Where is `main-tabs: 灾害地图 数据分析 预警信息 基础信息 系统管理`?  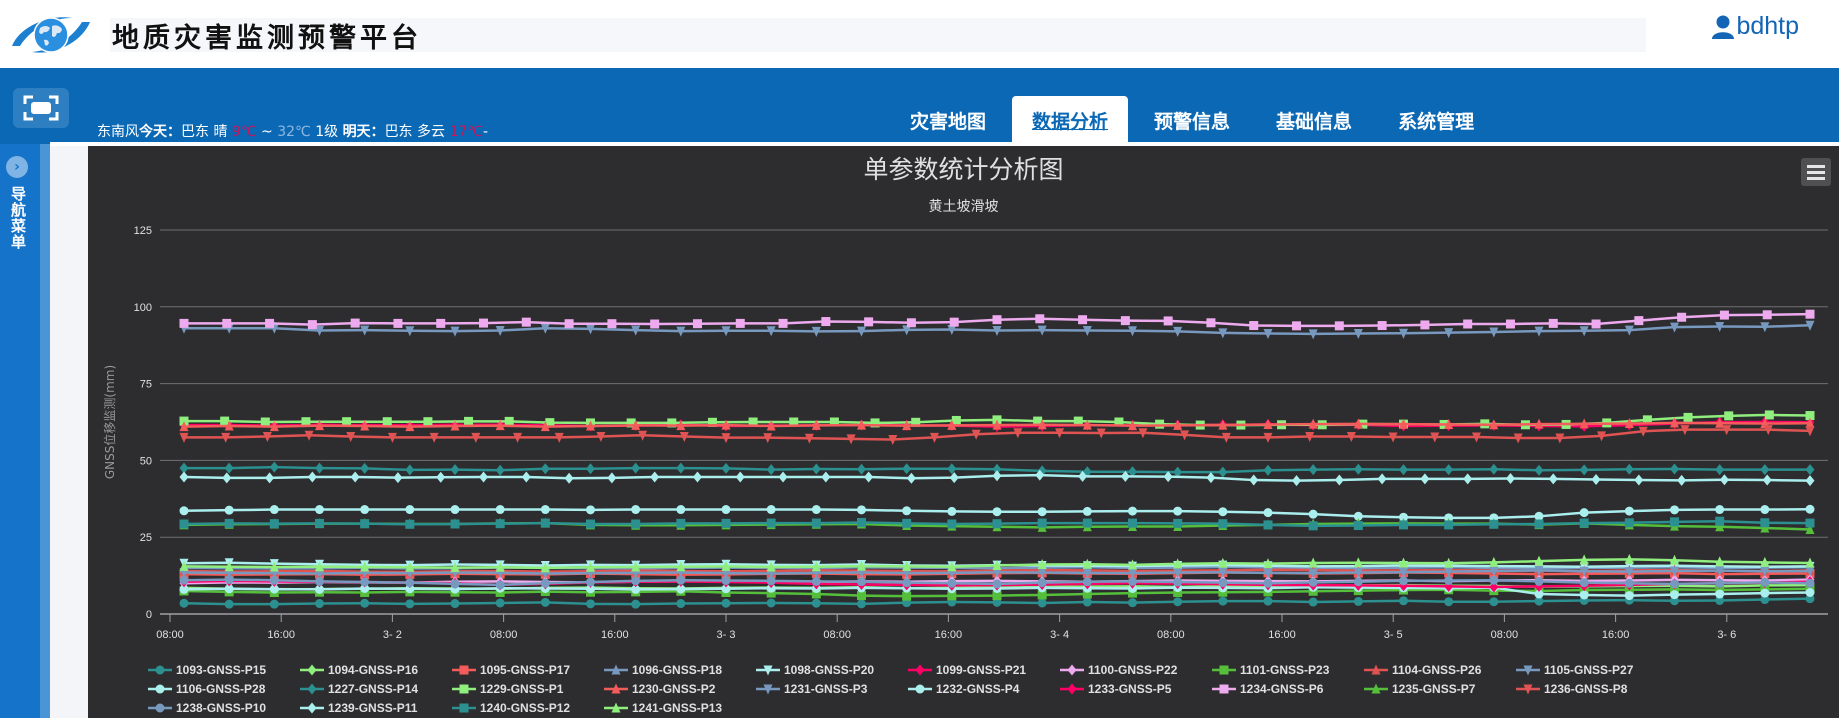
main-tabs: 灾害地图 数据分析 预警信息 基础信息 系统管理 is located at coordinates (1195, 120).